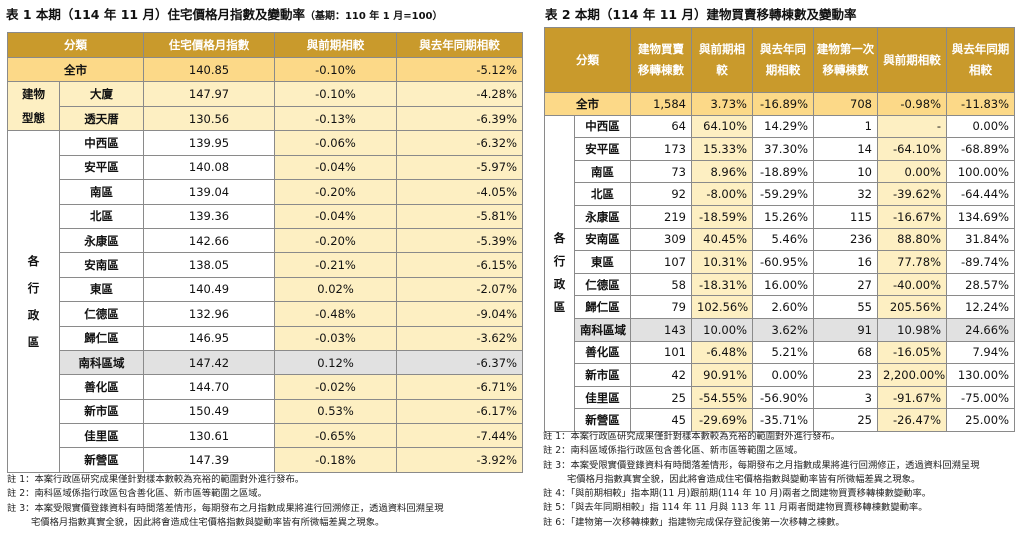 This screenshot has width=1024, height=548. Describe the element at coordinates (459, 143) in the screenshot. I see `vs-last-year-cell: -6.32%` at that location.